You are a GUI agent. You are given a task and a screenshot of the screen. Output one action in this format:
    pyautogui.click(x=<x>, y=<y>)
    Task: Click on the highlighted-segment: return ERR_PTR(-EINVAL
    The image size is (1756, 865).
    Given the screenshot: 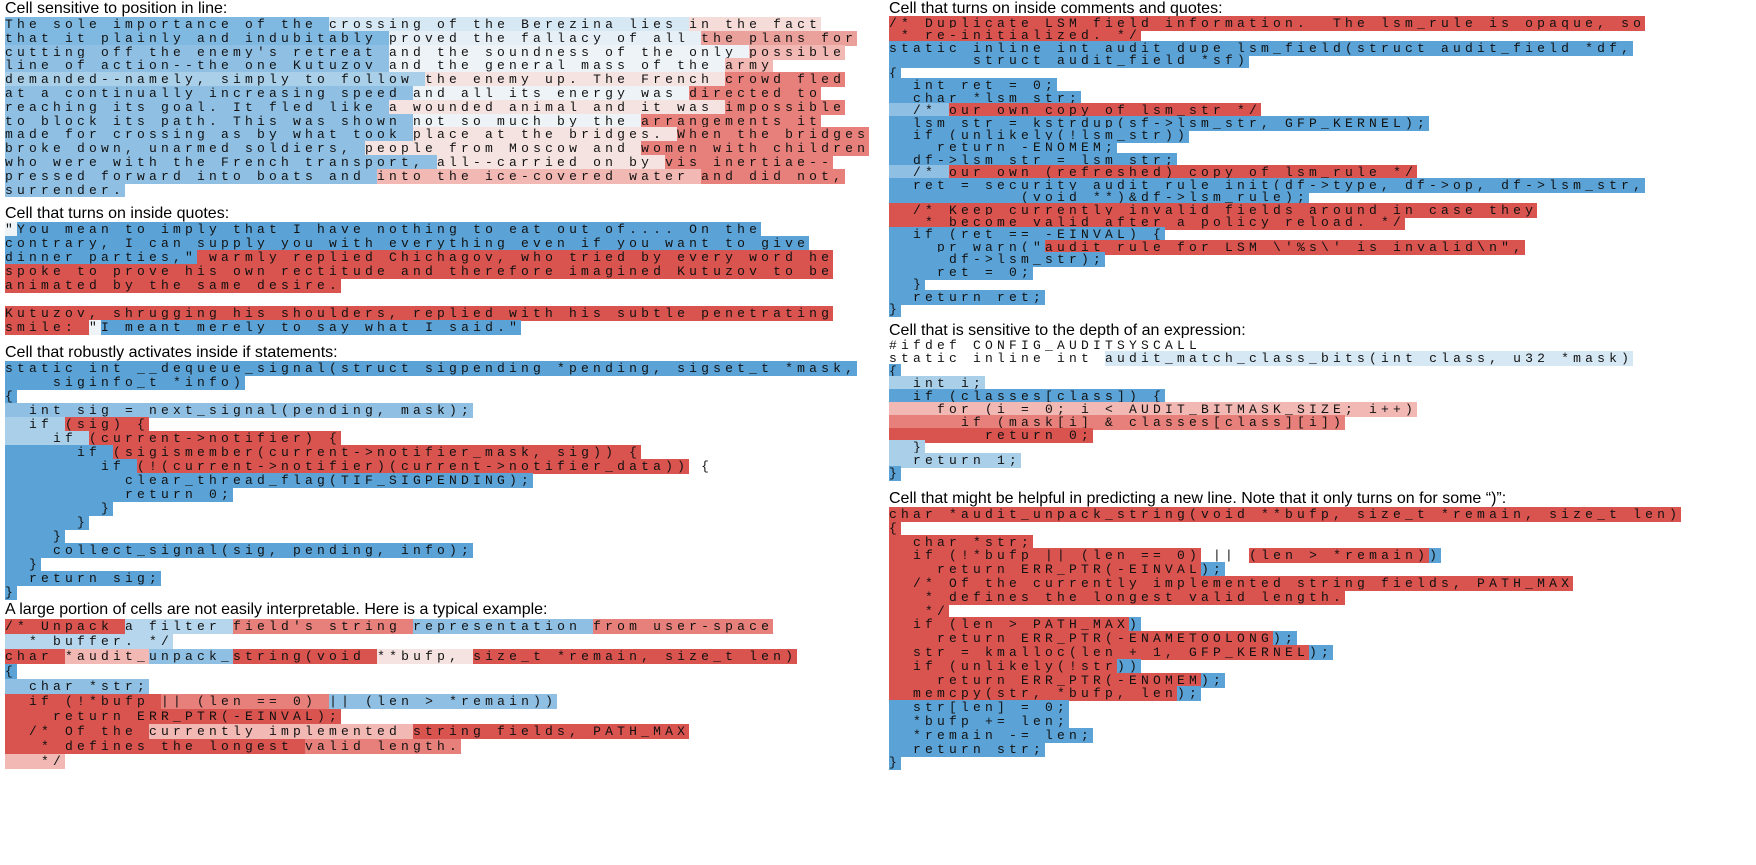 What is the action you would take?
    pyautogui.click(x=1045, y=570)
    